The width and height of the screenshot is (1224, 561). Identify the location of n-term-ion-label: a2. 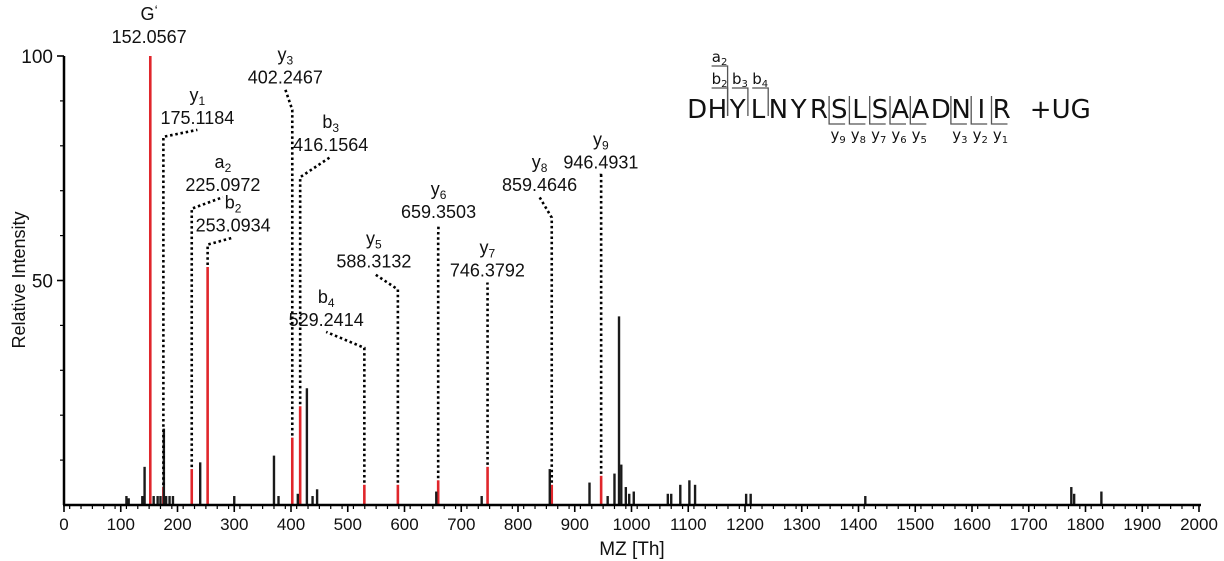
(720, 58).